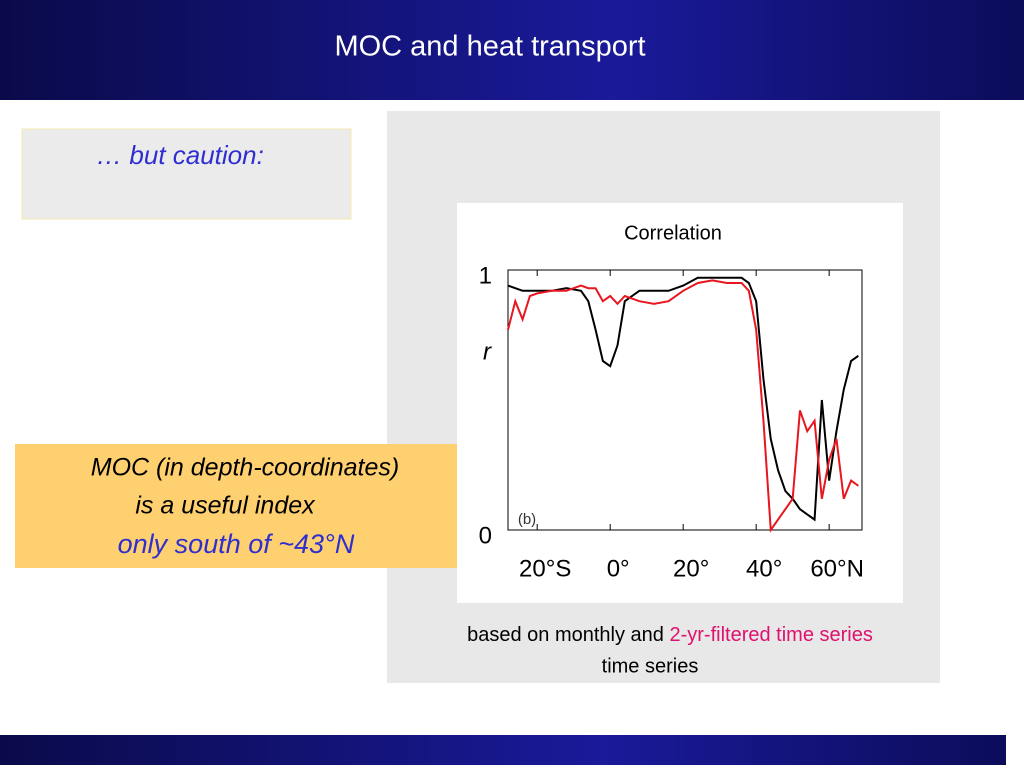 The height and width of the screenshot is (768, 1024). What do you see at coordinates (489, 47) in the screenshot?
I see `slide-title: MOC and heat transport` at bounding box center [489, 47].